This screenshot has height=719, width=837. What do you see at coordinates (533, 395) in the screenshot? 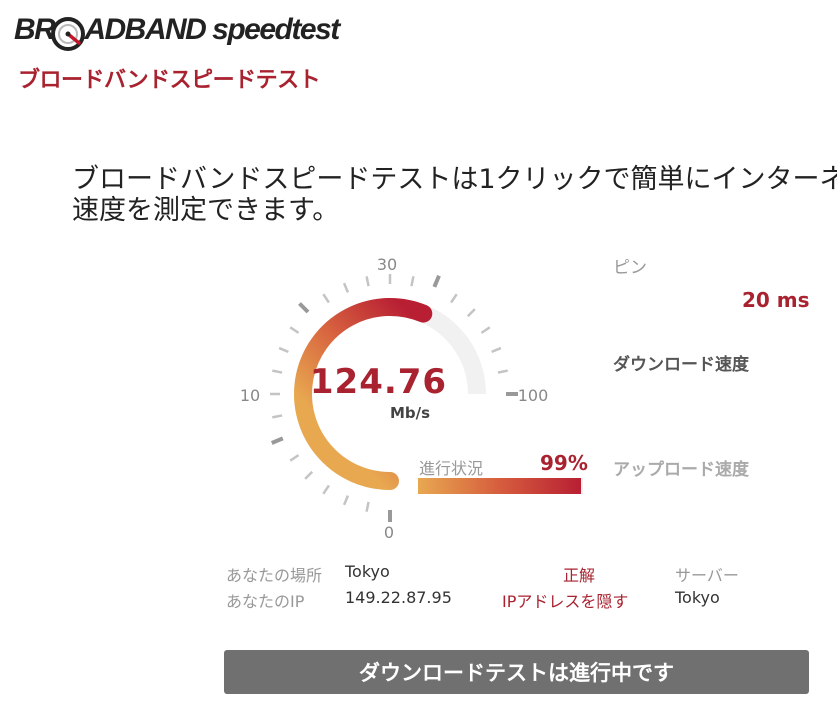
I see `gauge-label-100: 100` at bounding box center [533, 395].